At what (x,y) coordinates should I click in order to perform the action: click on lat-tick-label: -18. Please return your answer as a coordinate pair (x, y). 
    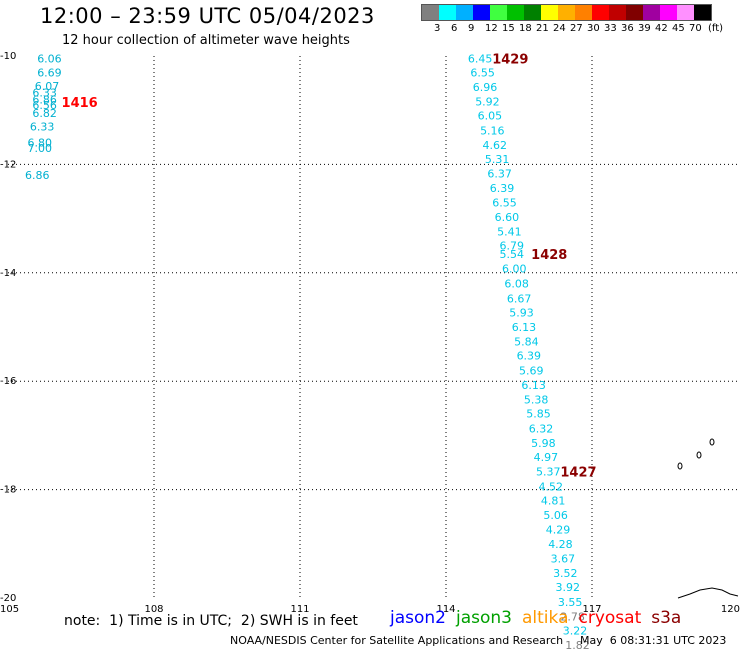
    Looking at the image, I should click on (8, 490).